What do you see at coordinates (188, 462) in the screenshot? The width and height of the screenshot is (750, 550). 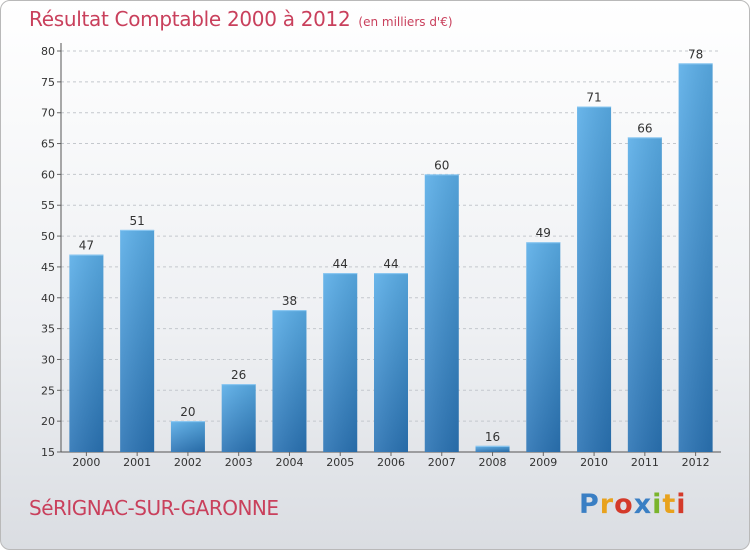 I see `x-tick-label-2002: 2002` at bounding box center [188, 462].